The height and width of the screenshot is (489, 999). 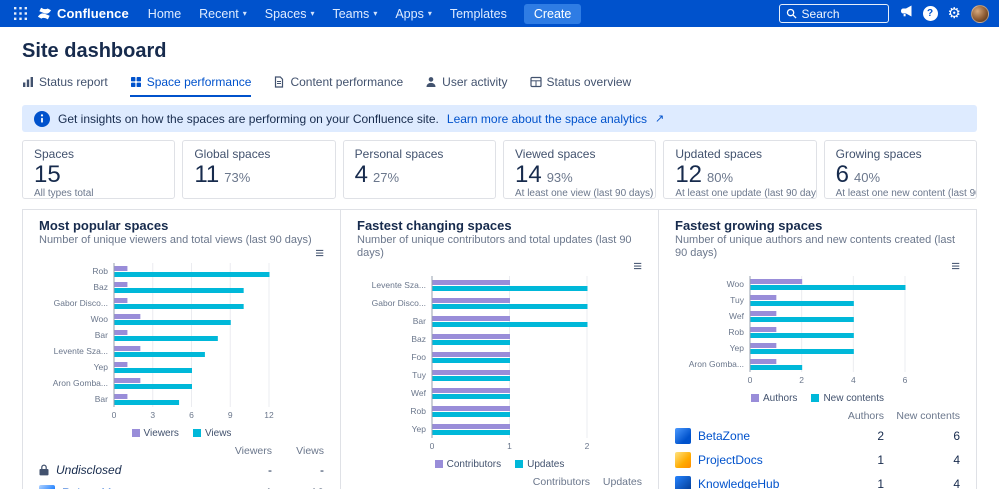 What do you see at coordinates (954, 13) in the screenshot?
I see `gear-icon: ⚙` at bounding box center [954, 13].